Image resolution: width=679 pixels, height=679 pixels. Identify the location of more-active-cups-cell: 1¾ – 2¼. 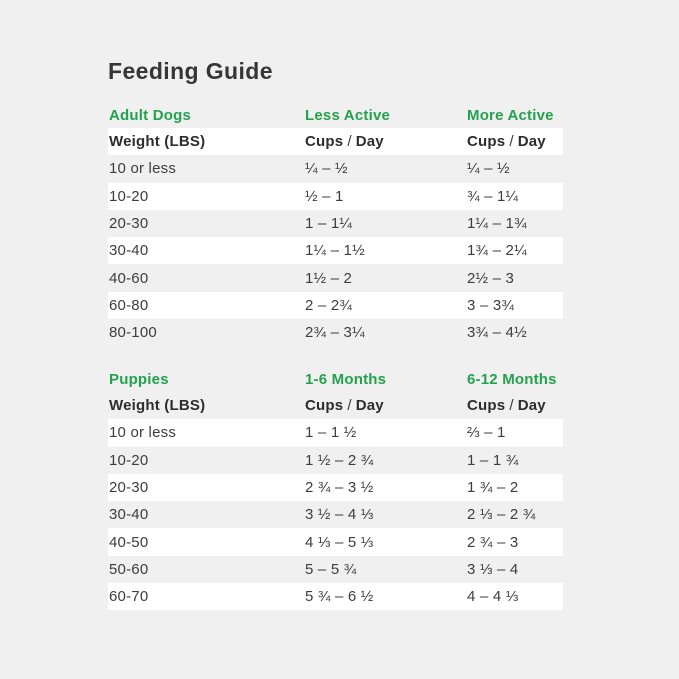
(497, 251).